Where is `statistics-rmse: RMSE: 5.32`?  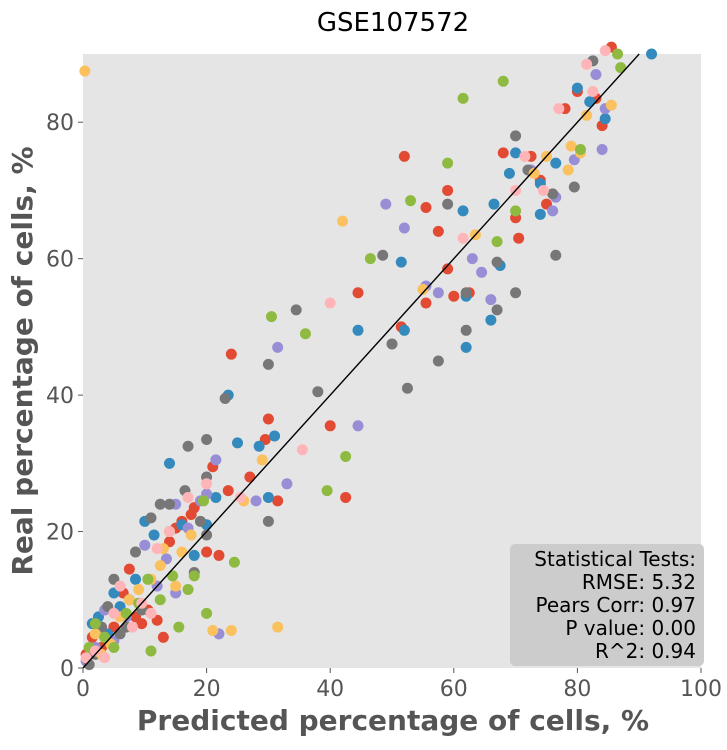
statistics-rmse: RMSE: 5.32 is located at coordinates (639, 582).